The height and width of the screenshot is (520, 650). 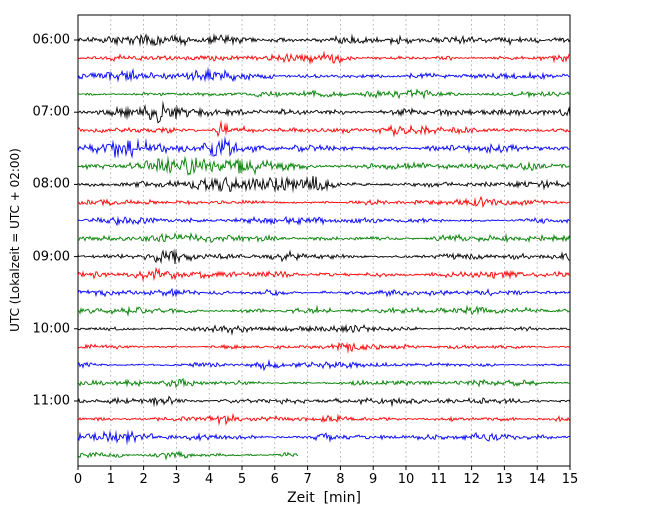 What do you see at coordinates (51, 329) in the screenshot?
I see `y-tick-label: 10:00` at bounding box center [51, 329].